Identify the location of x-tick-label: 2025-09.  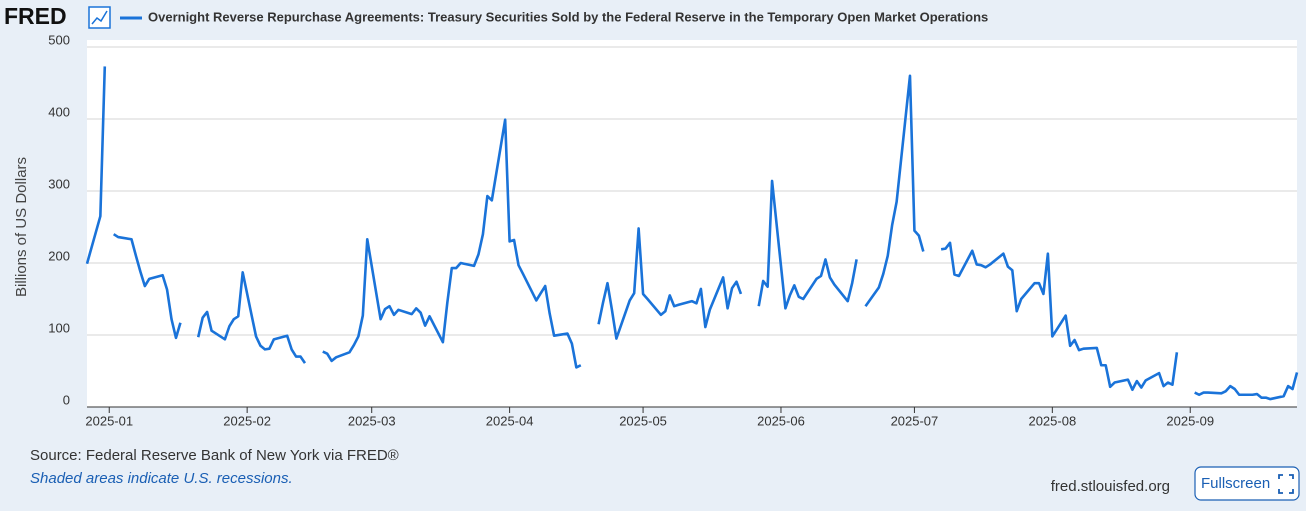
(1190, 420).